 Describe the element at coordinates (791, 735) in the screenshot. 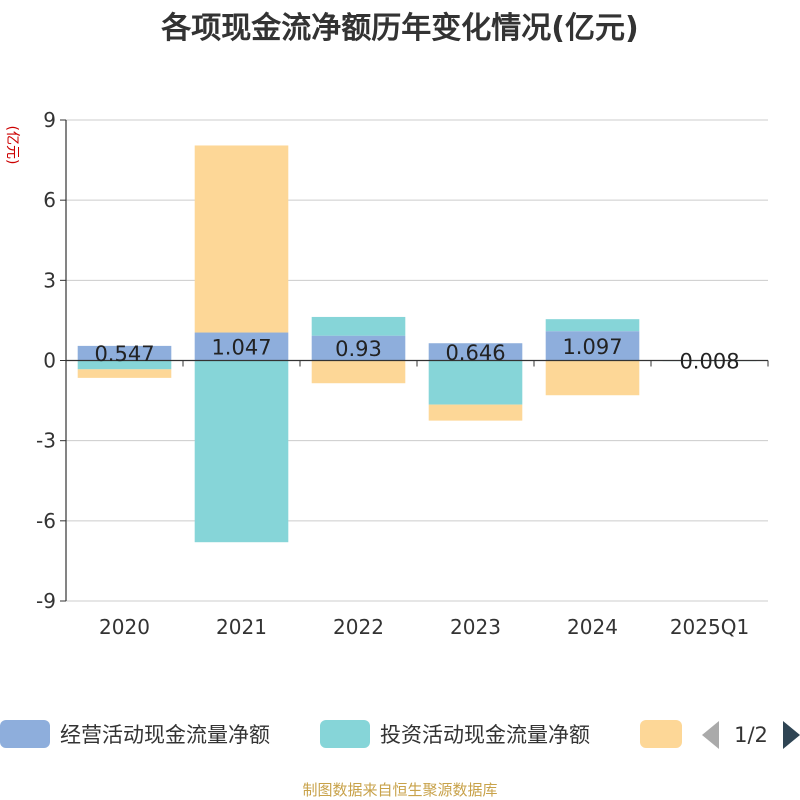

I see `legend-next-page-icon` at that location.